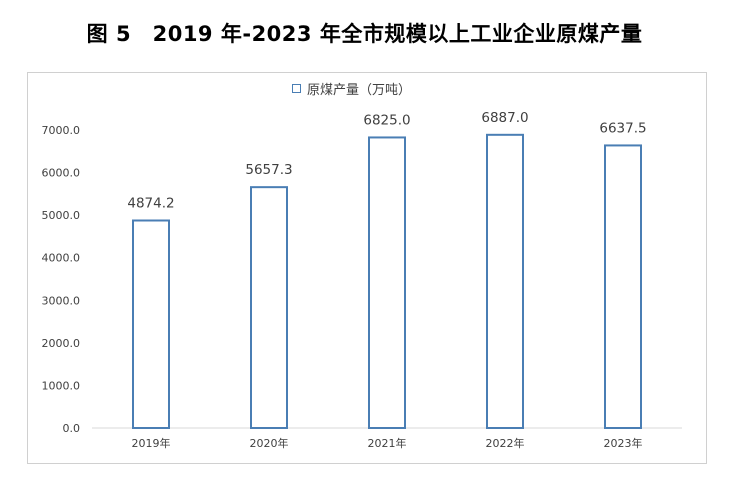 Image resolution: width=729 pixels, height=478 pixels. I want to click on x-tick-label: 2020年, so click(269, 443).